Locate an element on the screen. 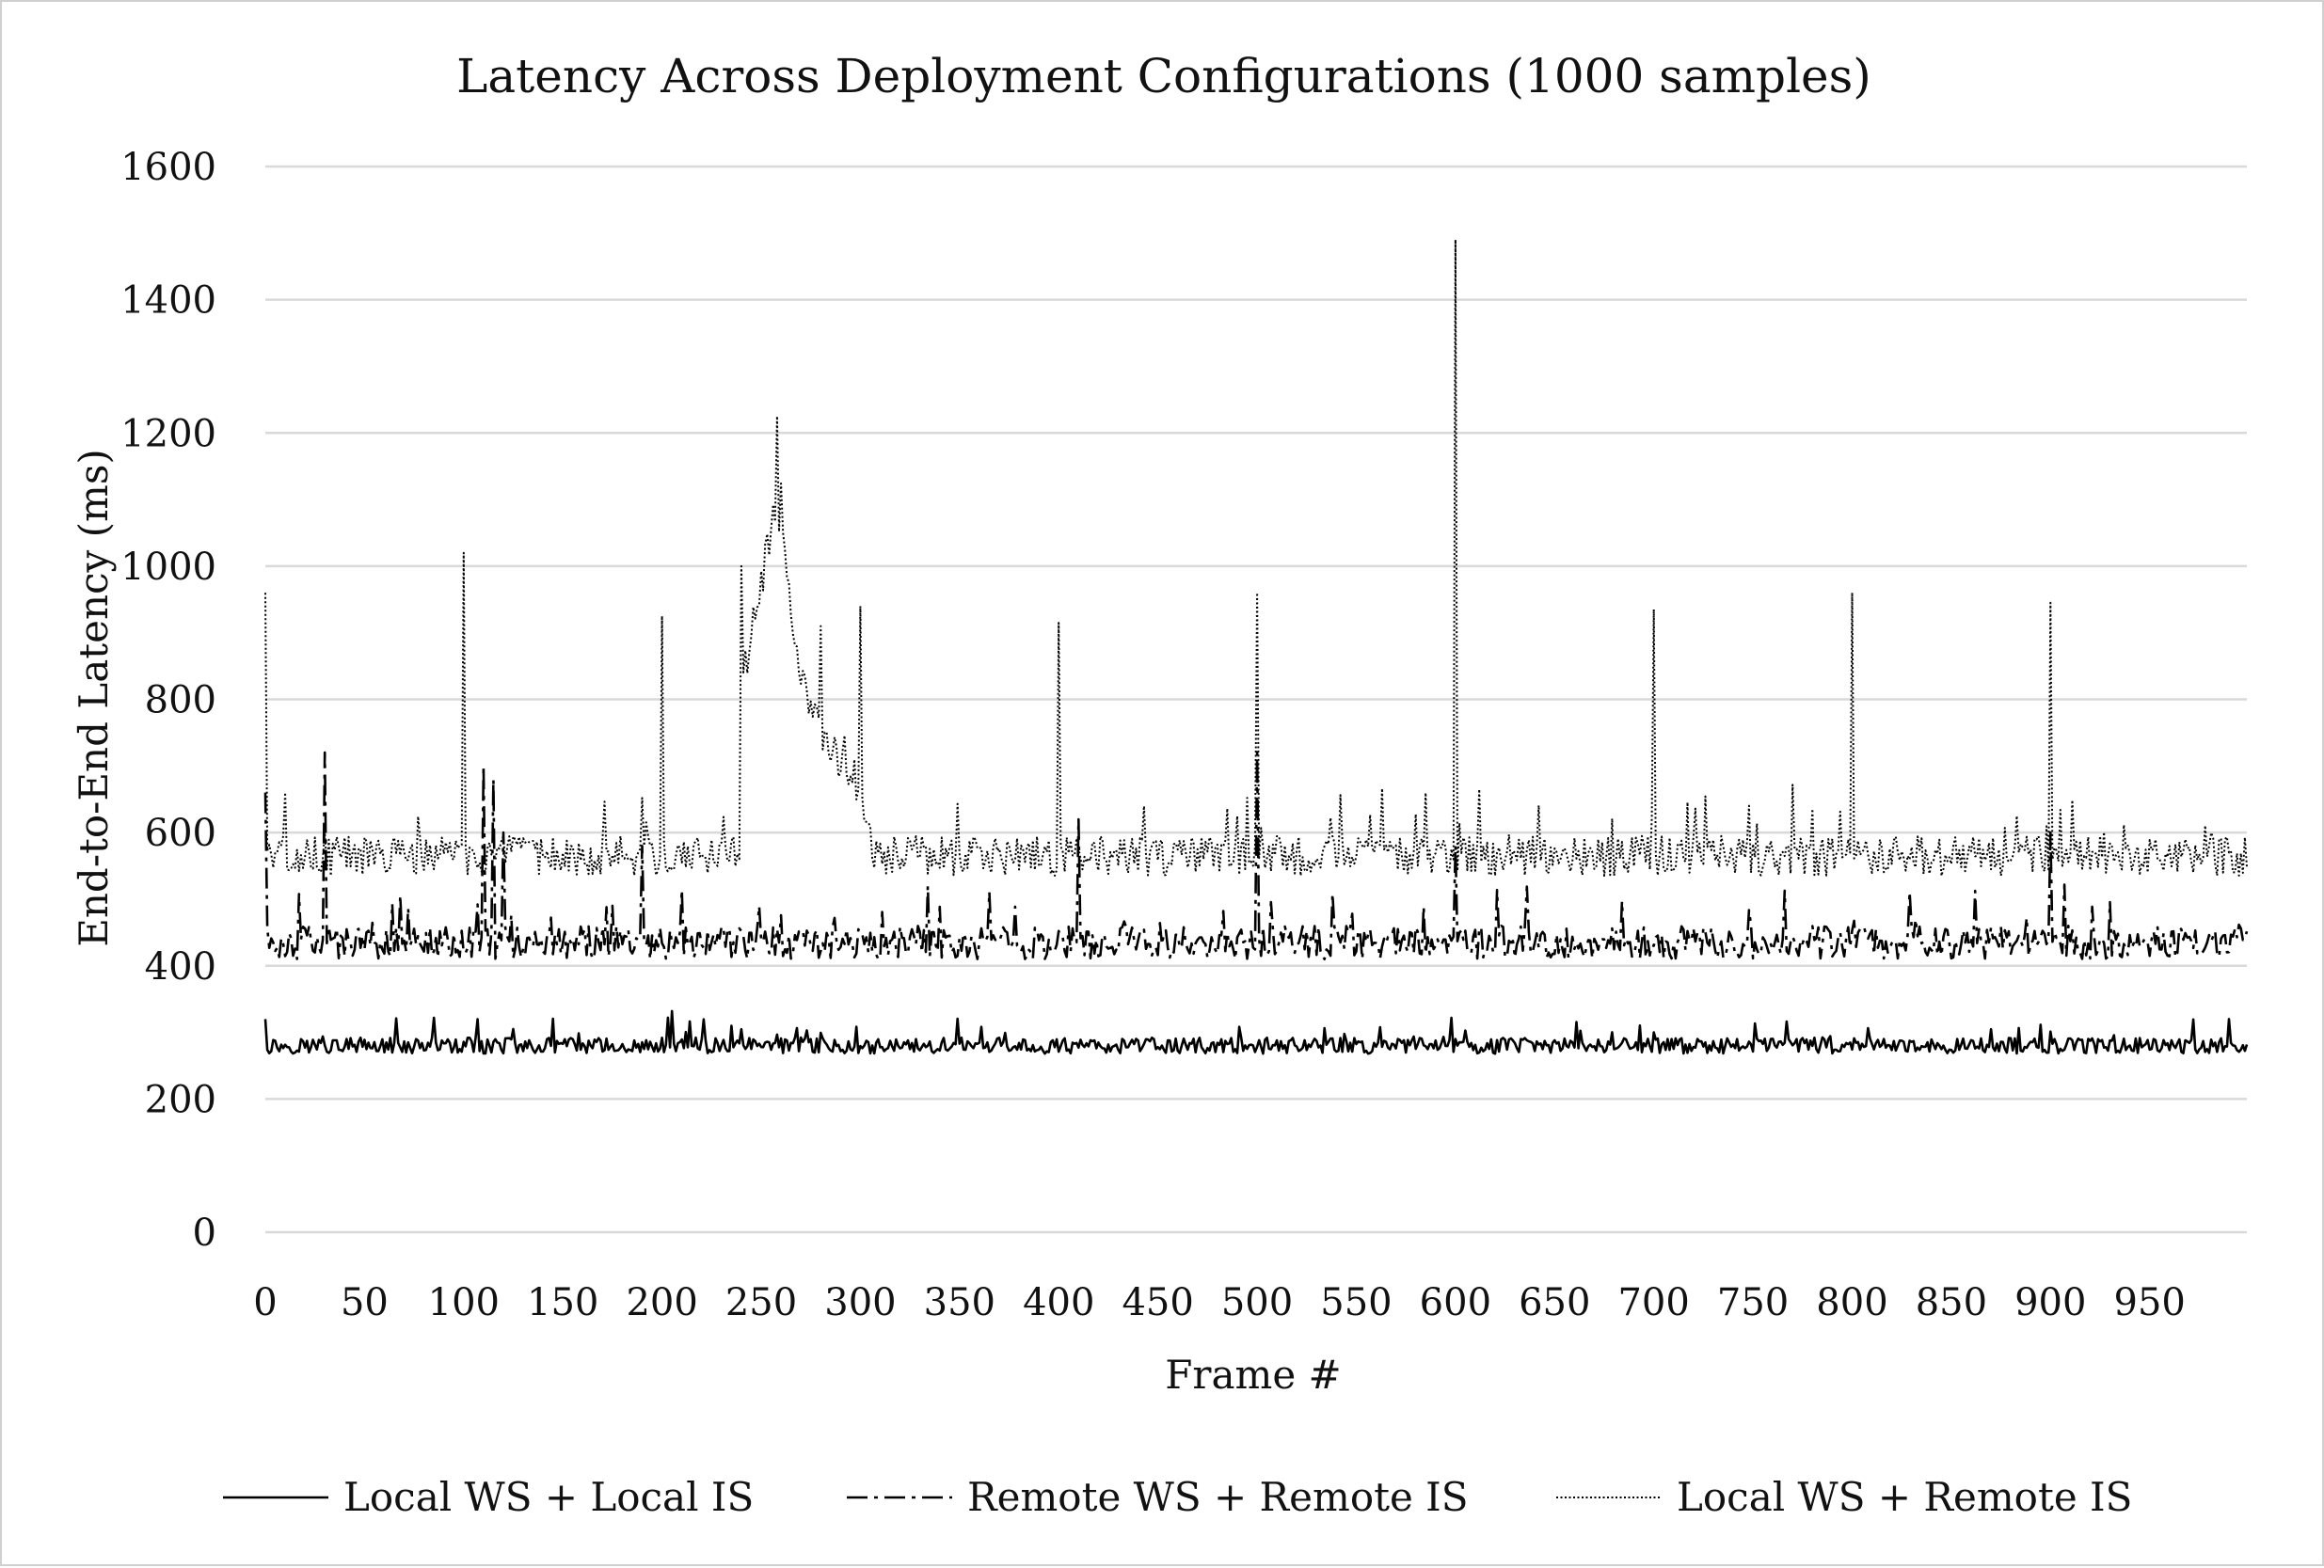 This screenshot has width=2324, height=1568. y-axis-title: End-to-End Latency (ms) is located at coordinates (94, 698).